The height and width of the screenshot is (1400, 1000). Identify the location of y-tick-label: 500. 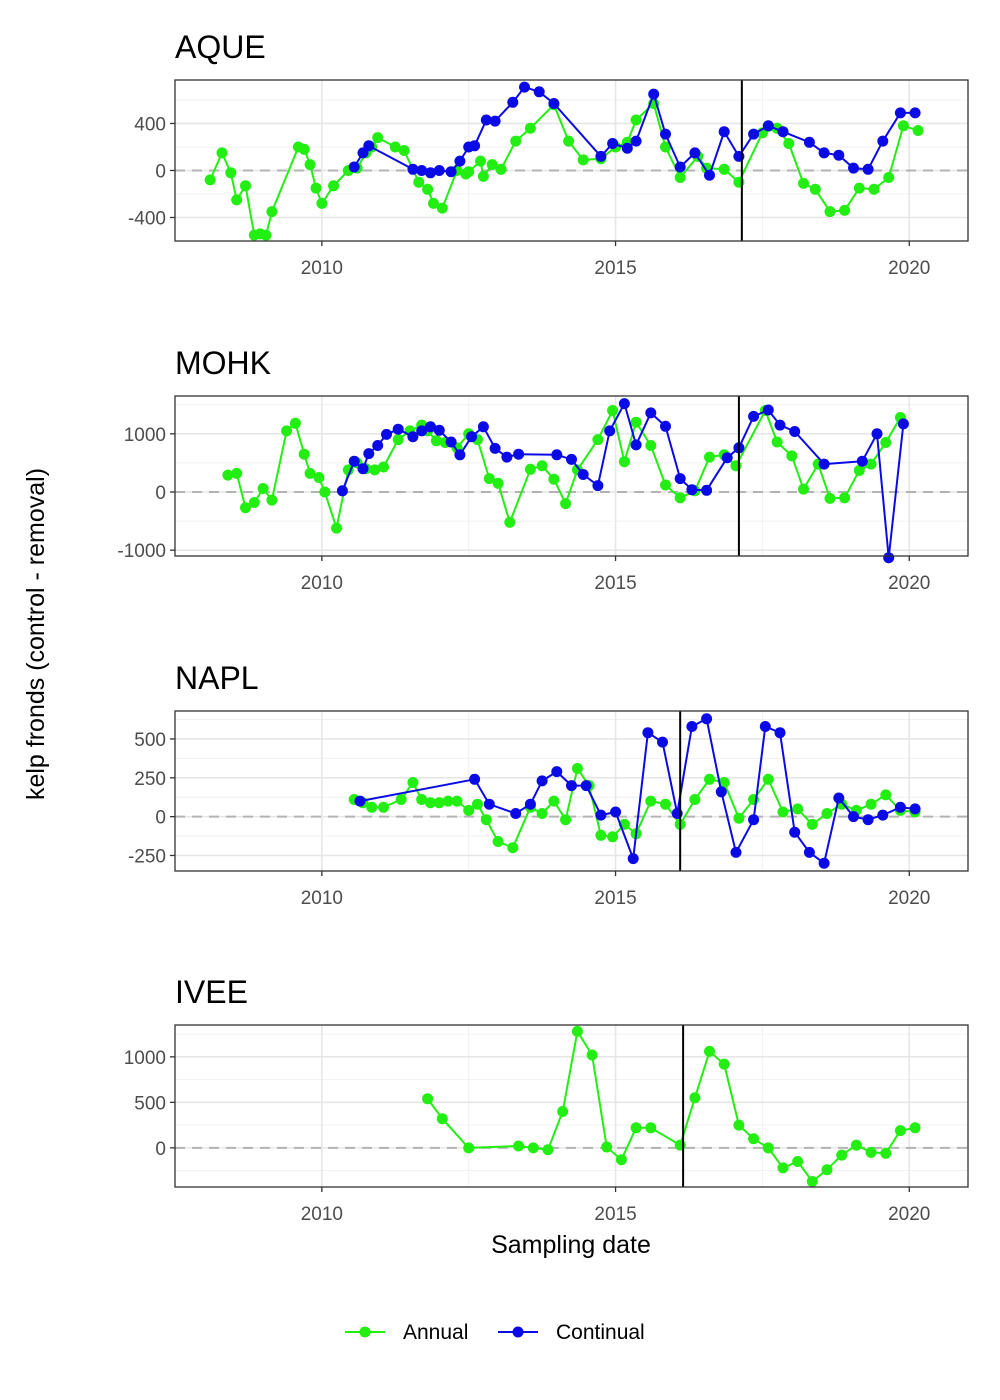
(150, 740).